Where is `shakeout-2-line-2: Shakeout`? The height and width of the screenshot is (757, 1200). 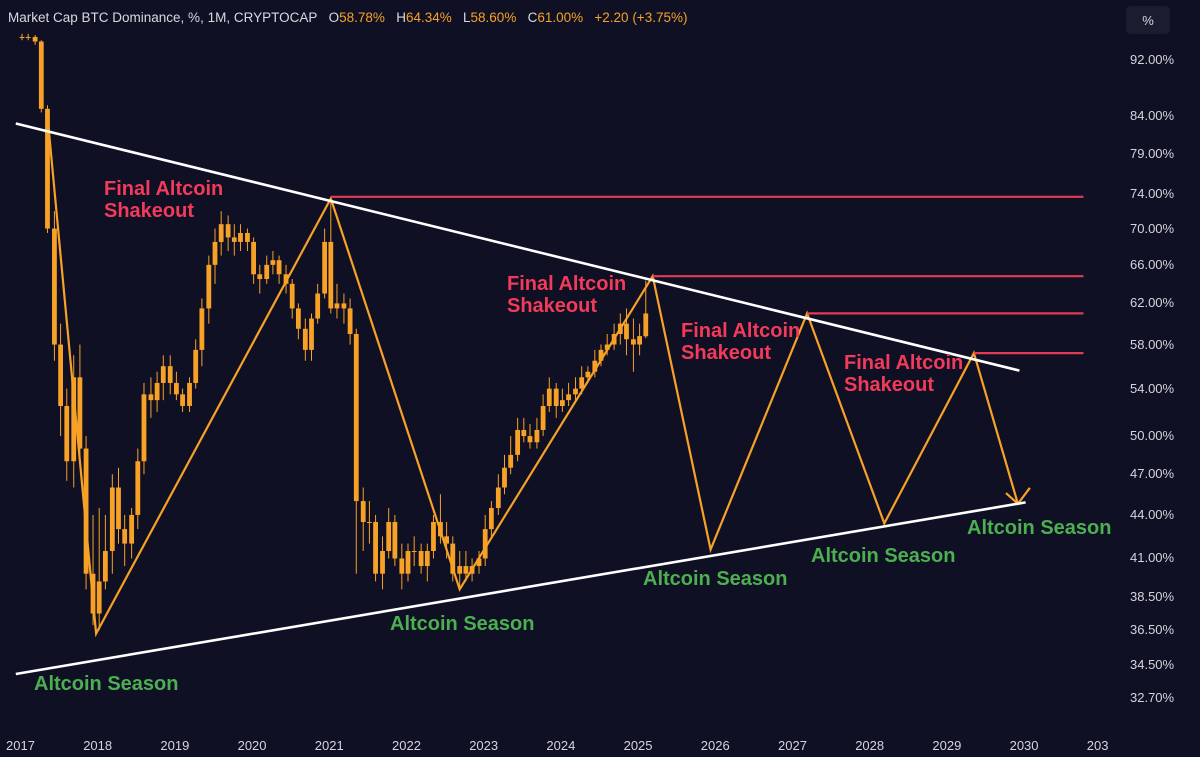 shakeout-2-line-2: Shakeout is located at coordinates (552, 306).